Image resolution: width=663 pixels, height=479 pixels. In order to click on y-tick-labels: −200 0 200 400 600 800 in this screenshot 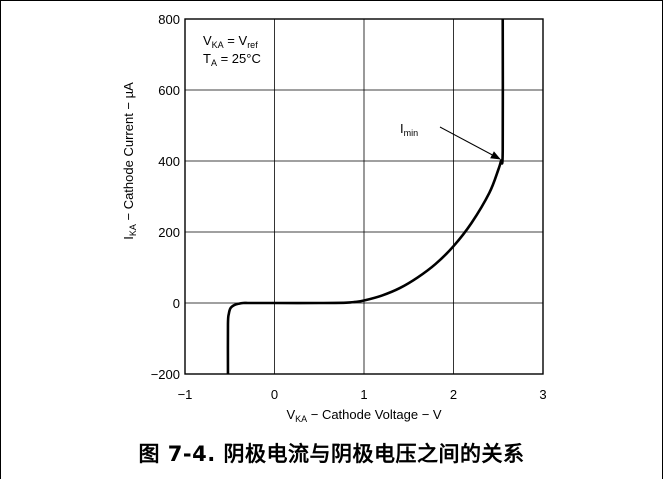, I will do `click(165, 197)`.